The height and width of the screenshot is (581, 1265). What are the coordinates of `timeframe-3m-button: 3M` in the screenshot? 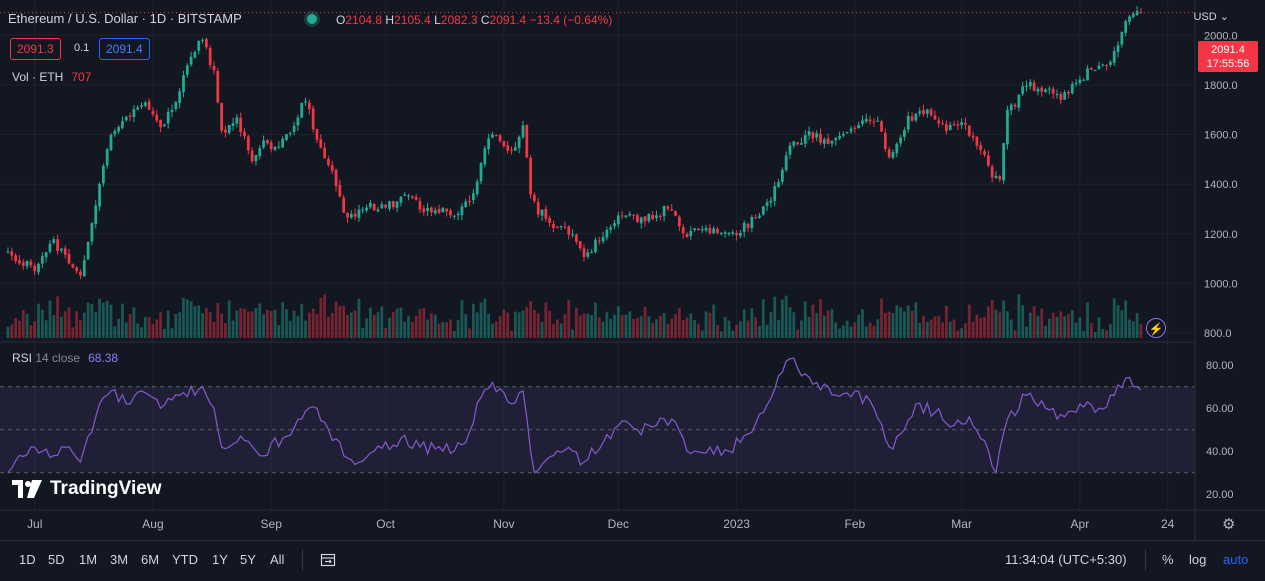 It's located at (119, 559).